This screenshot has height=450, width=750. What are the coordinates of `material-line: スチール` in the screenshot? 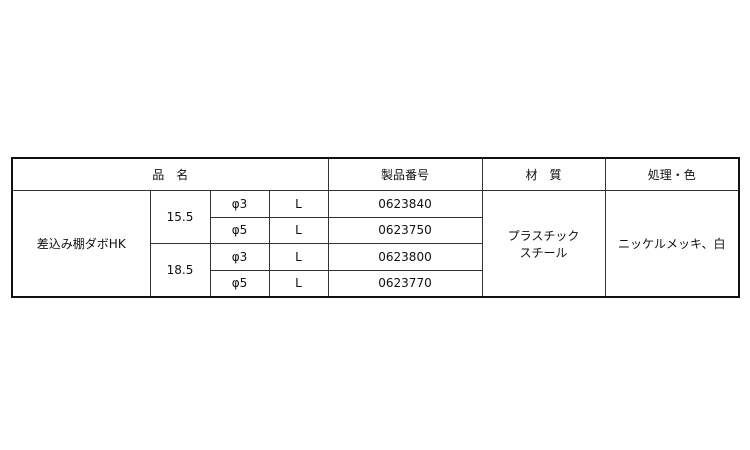 It's located at (543, 252).